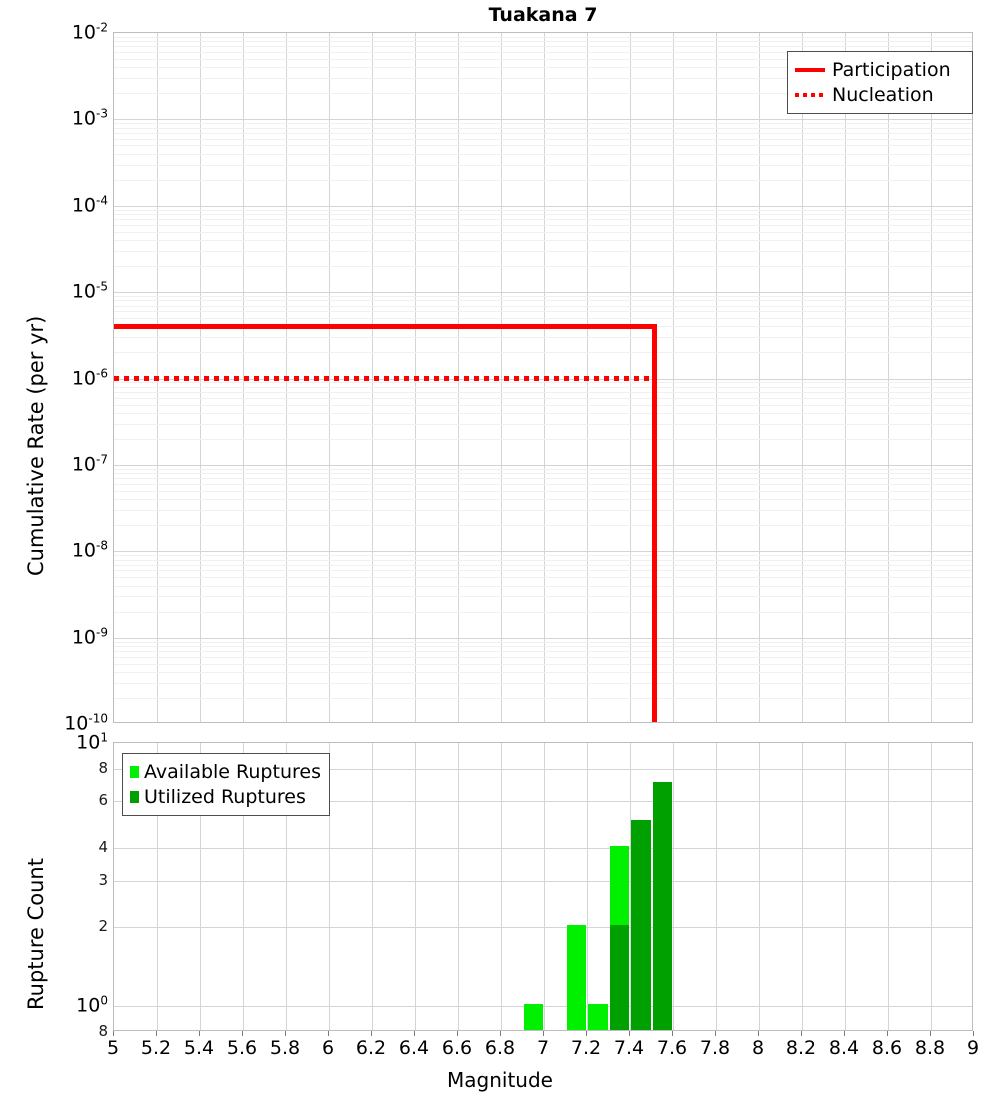 The image size is (1000, 1100). I want to click on legend-item-available-ruptures: Available Ruptures, so click(225, 771).